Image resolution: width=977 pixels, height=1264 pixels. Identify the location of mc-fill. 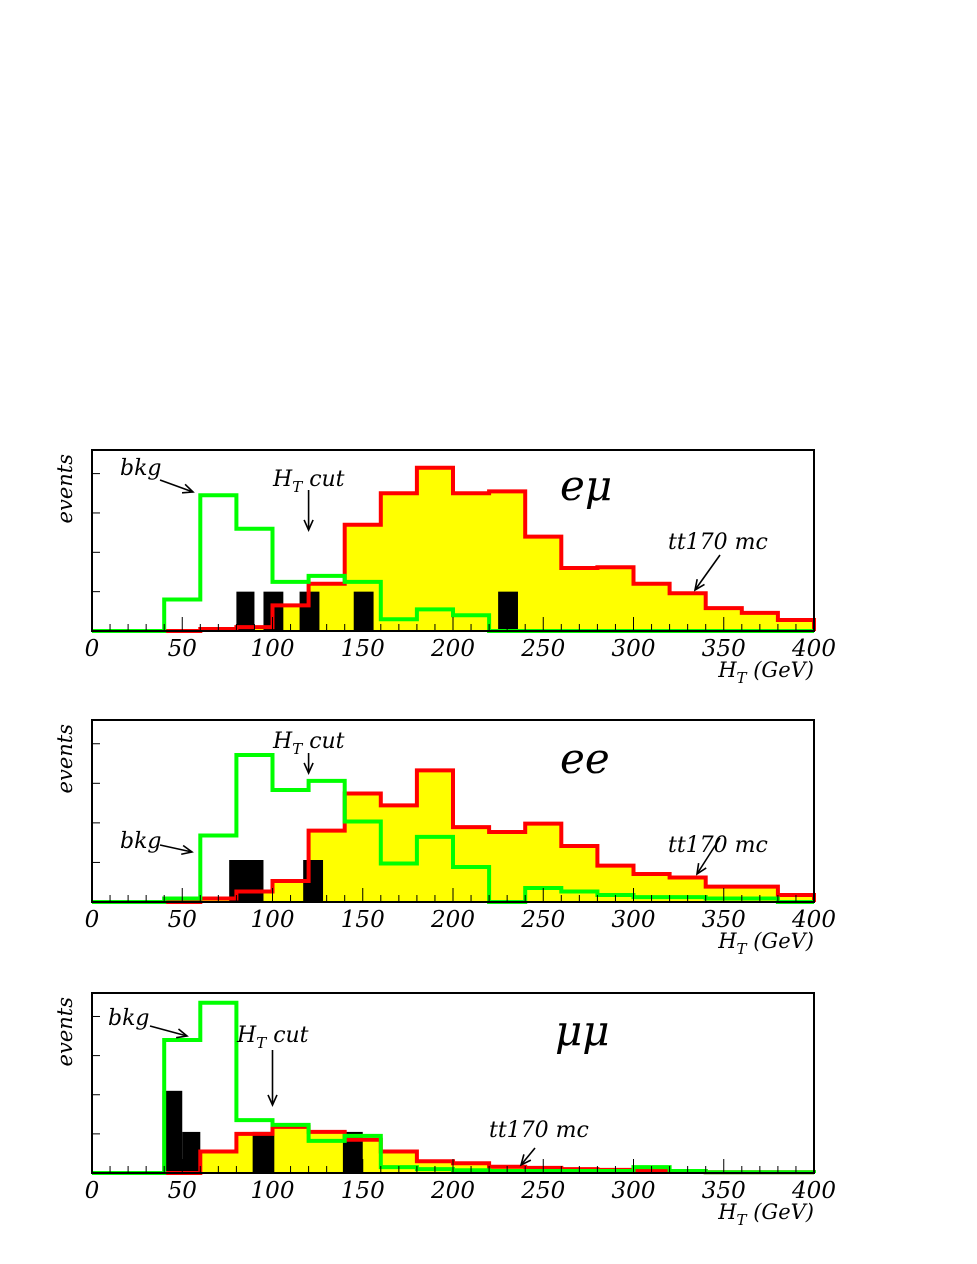
(453, 549).